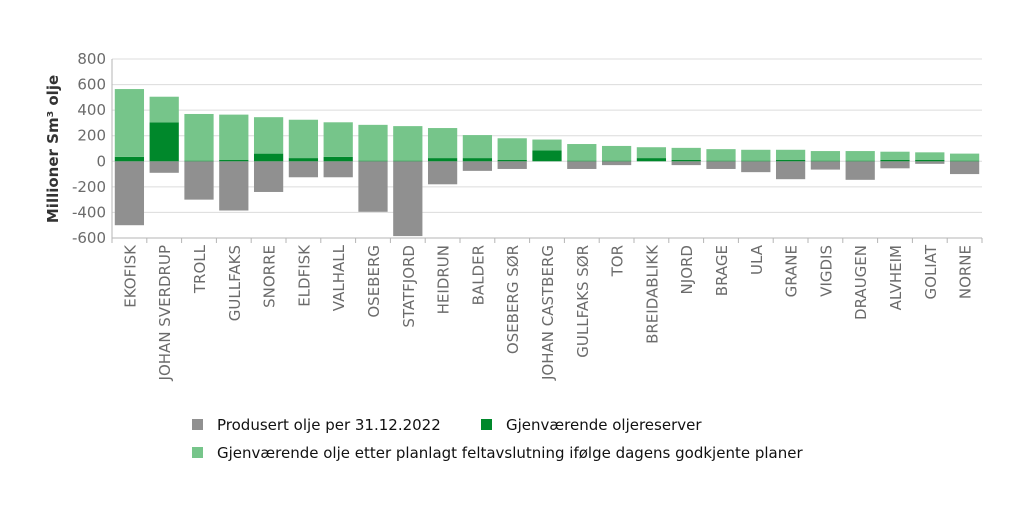  Describe the element at coordinates (91, 110) in the screenshot. I see `y-tick-label: 400` at that location.